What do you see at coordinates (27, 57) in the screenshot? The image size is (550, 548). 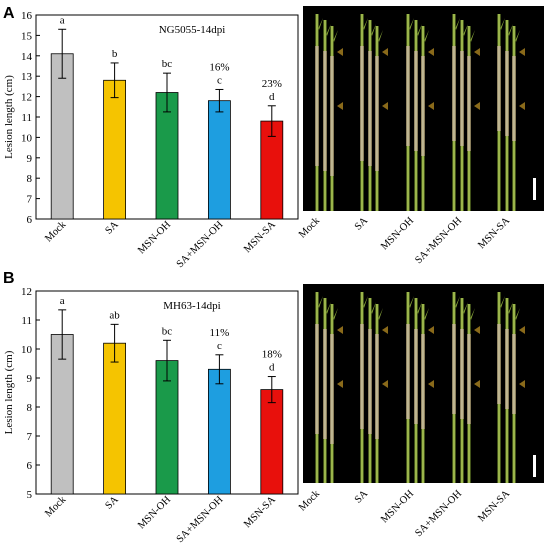 I see `y-tick-label: 14` at bounding box center [27, 57].